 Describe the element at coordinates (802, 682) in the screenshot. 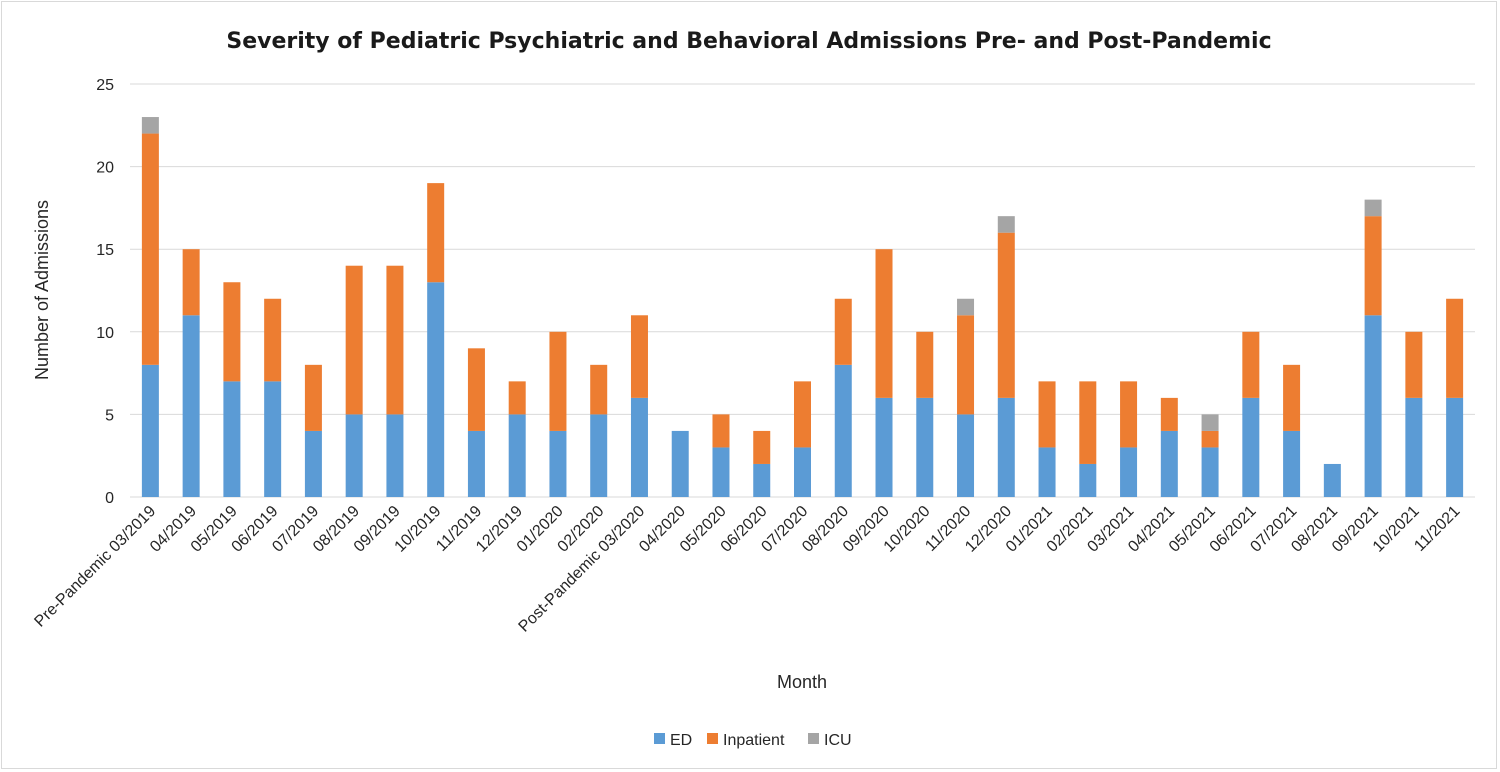

I see `x-axis-label: Month` at that location.